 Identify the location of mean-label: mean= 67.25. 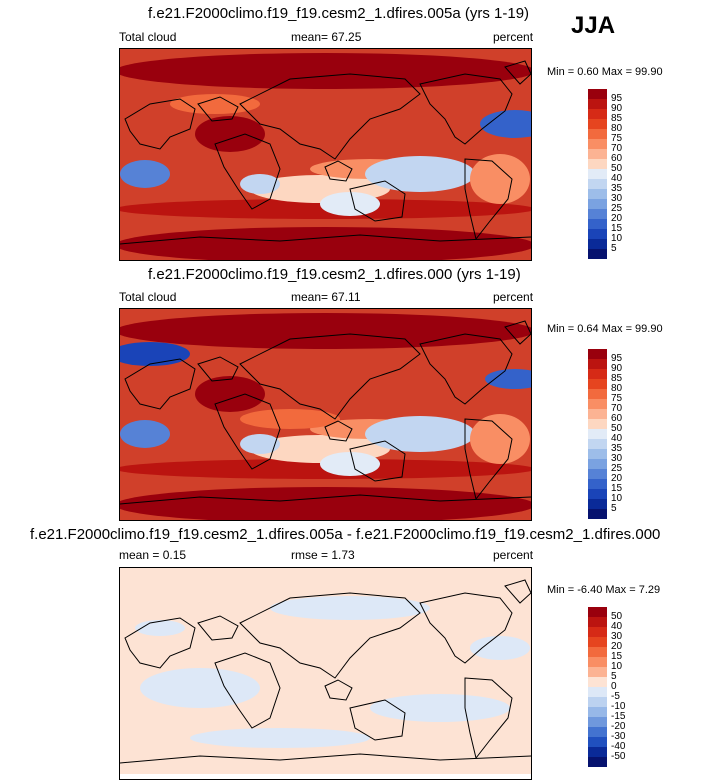
(326, 37).